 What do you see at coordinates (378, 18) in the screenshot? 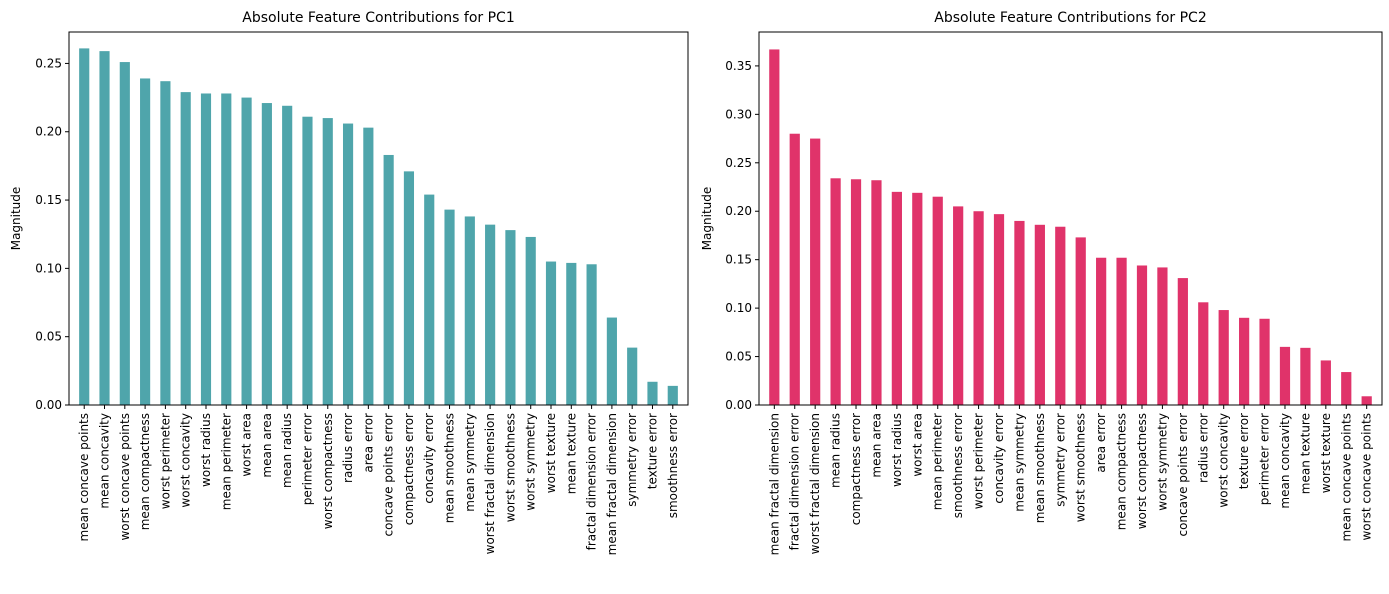
I see `chart-title: Absolute Feature Contributions for PC1` at bounding box center [378, 18].